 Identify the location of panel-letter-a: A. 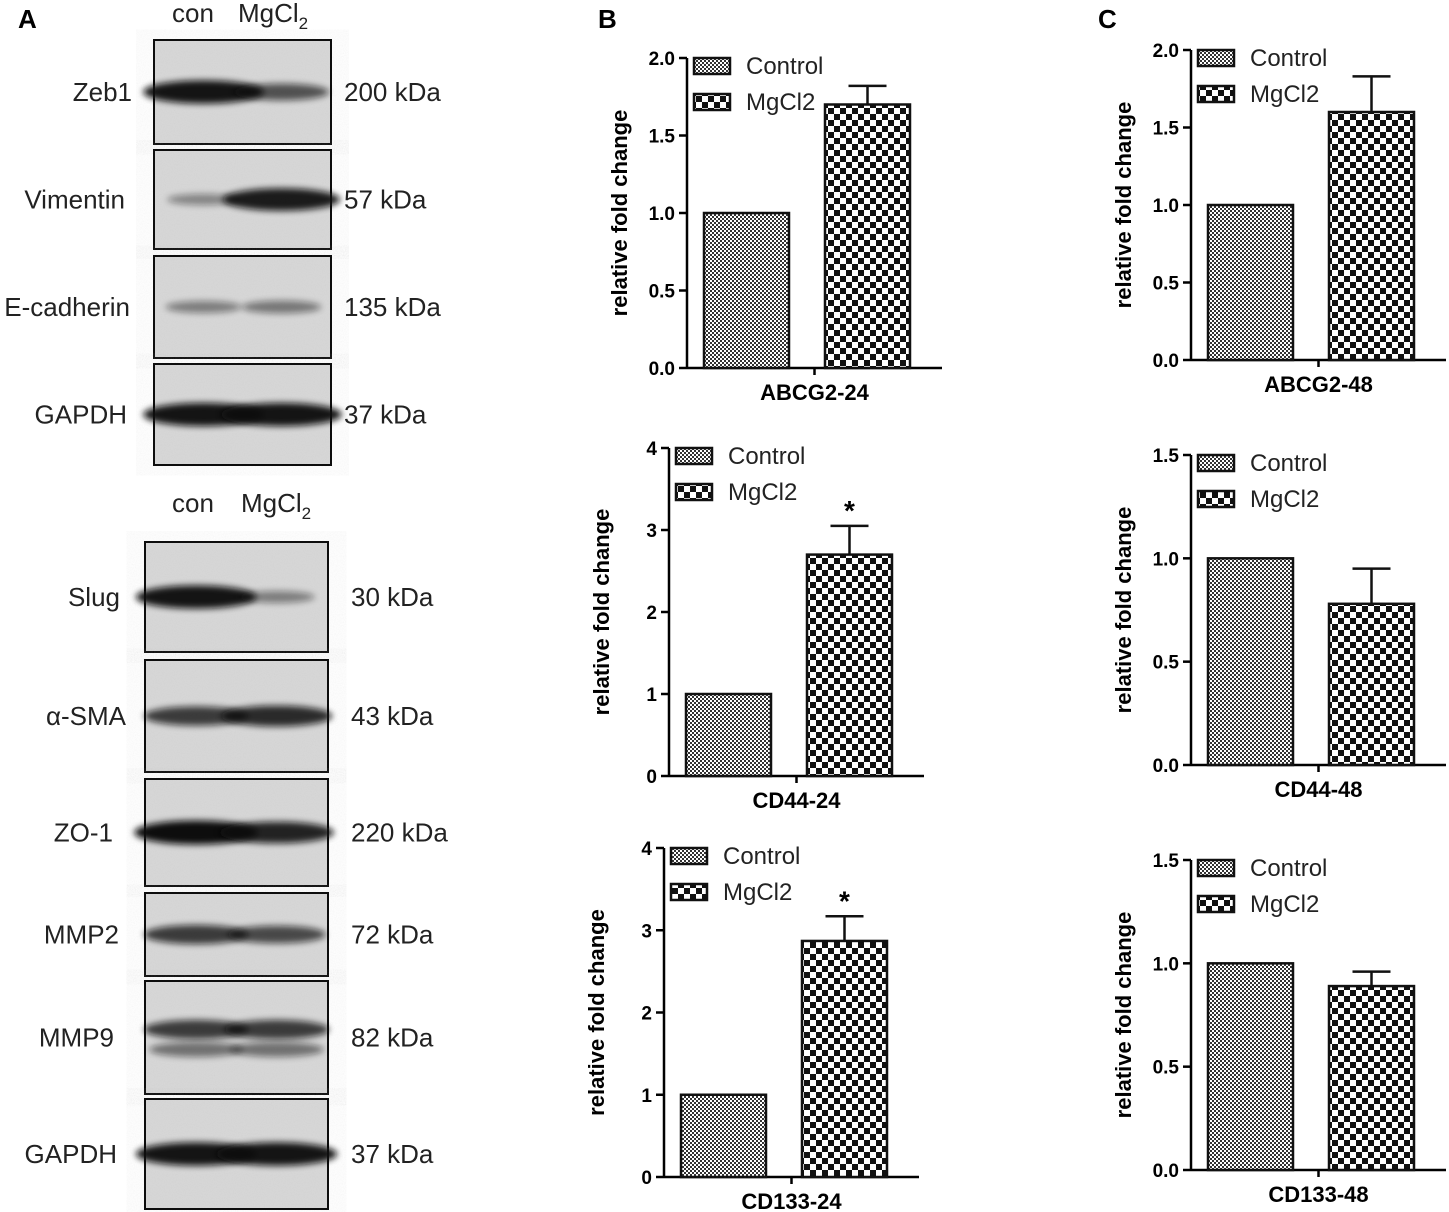
(27, 19).